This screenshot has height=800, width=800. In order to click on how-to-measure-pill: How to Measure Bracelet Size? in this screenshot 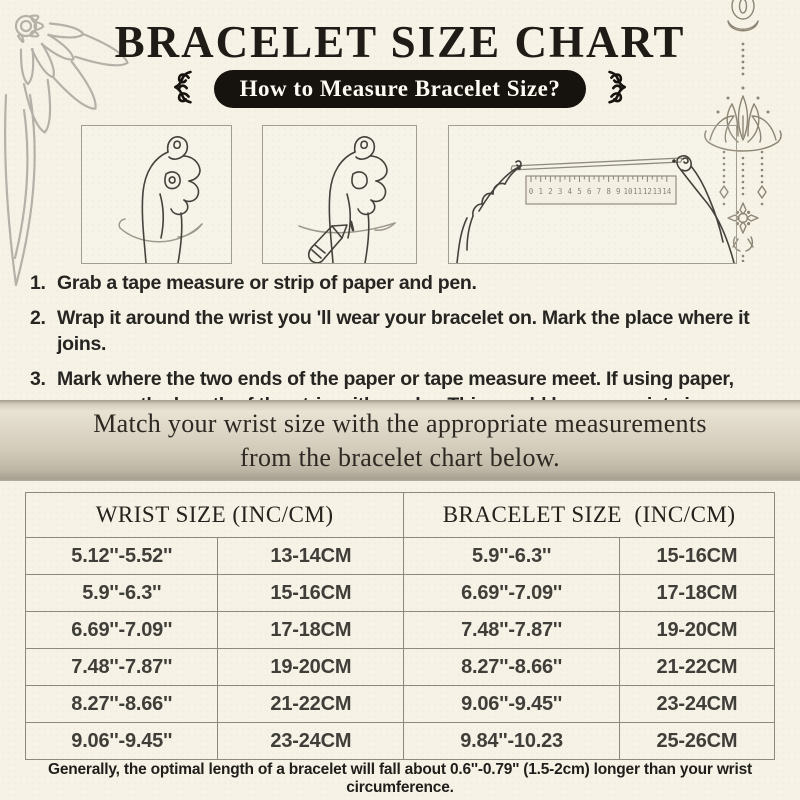, I will do `click(400, 89)`.